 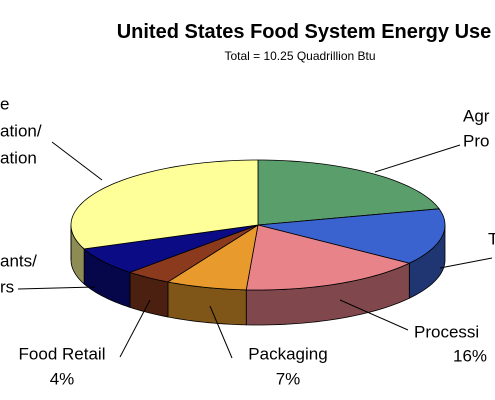 What do you see at coordinates (62, 353) in the screenshot?
I see `slice-label: Food Retail` at bounding box center [62, 353].